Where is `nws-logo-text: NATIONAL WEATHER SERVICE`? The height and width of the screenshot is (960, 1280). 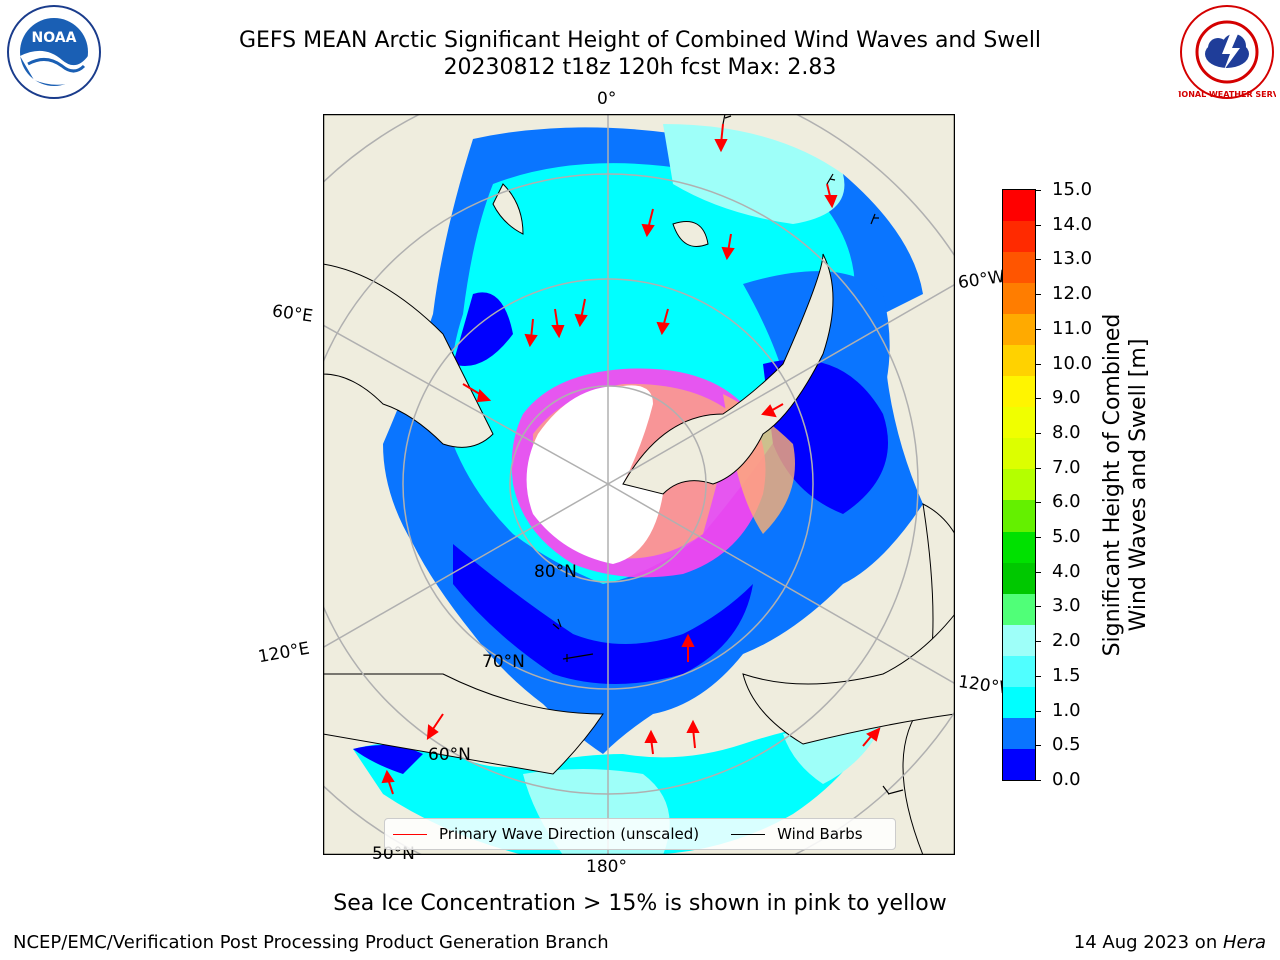
nws-logo-text: NATIONAL WEATHER SERVICE is located at coordinates (1227, 94).